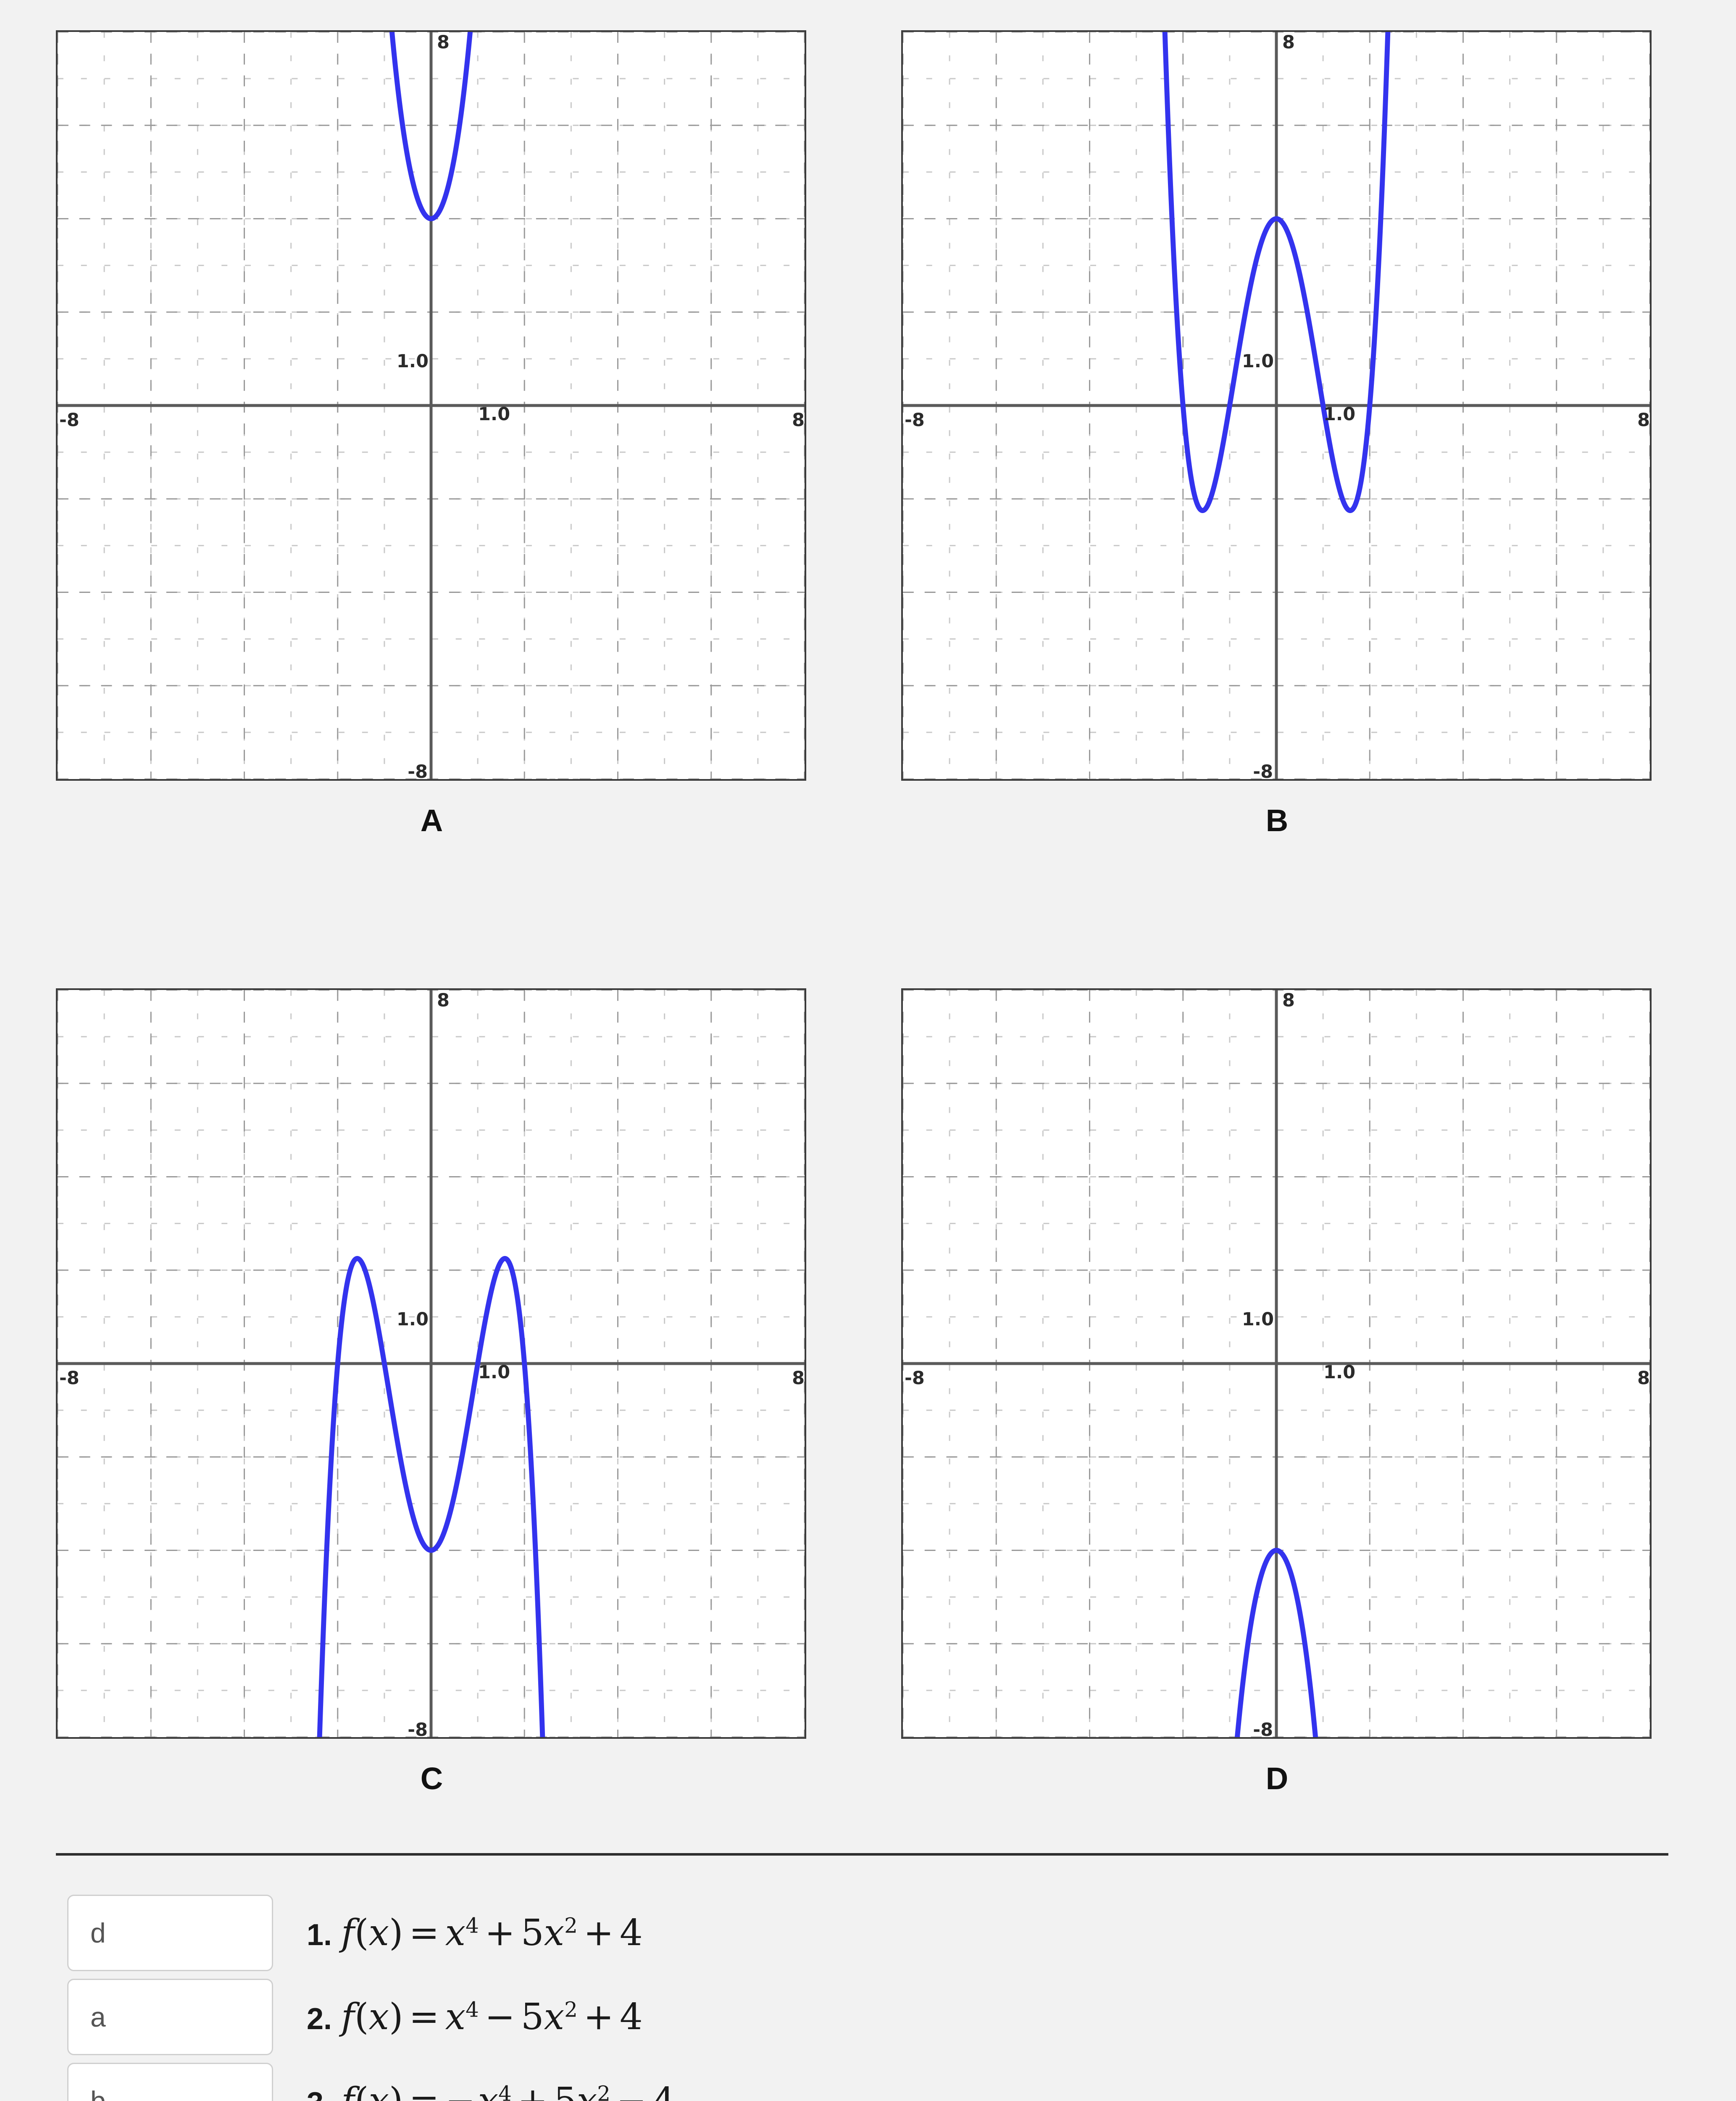  Describe the element at coordinates (508, 2090) in the screenshot. I see `formula-expression: f(x) = −x4 +5x2−4` at that location.